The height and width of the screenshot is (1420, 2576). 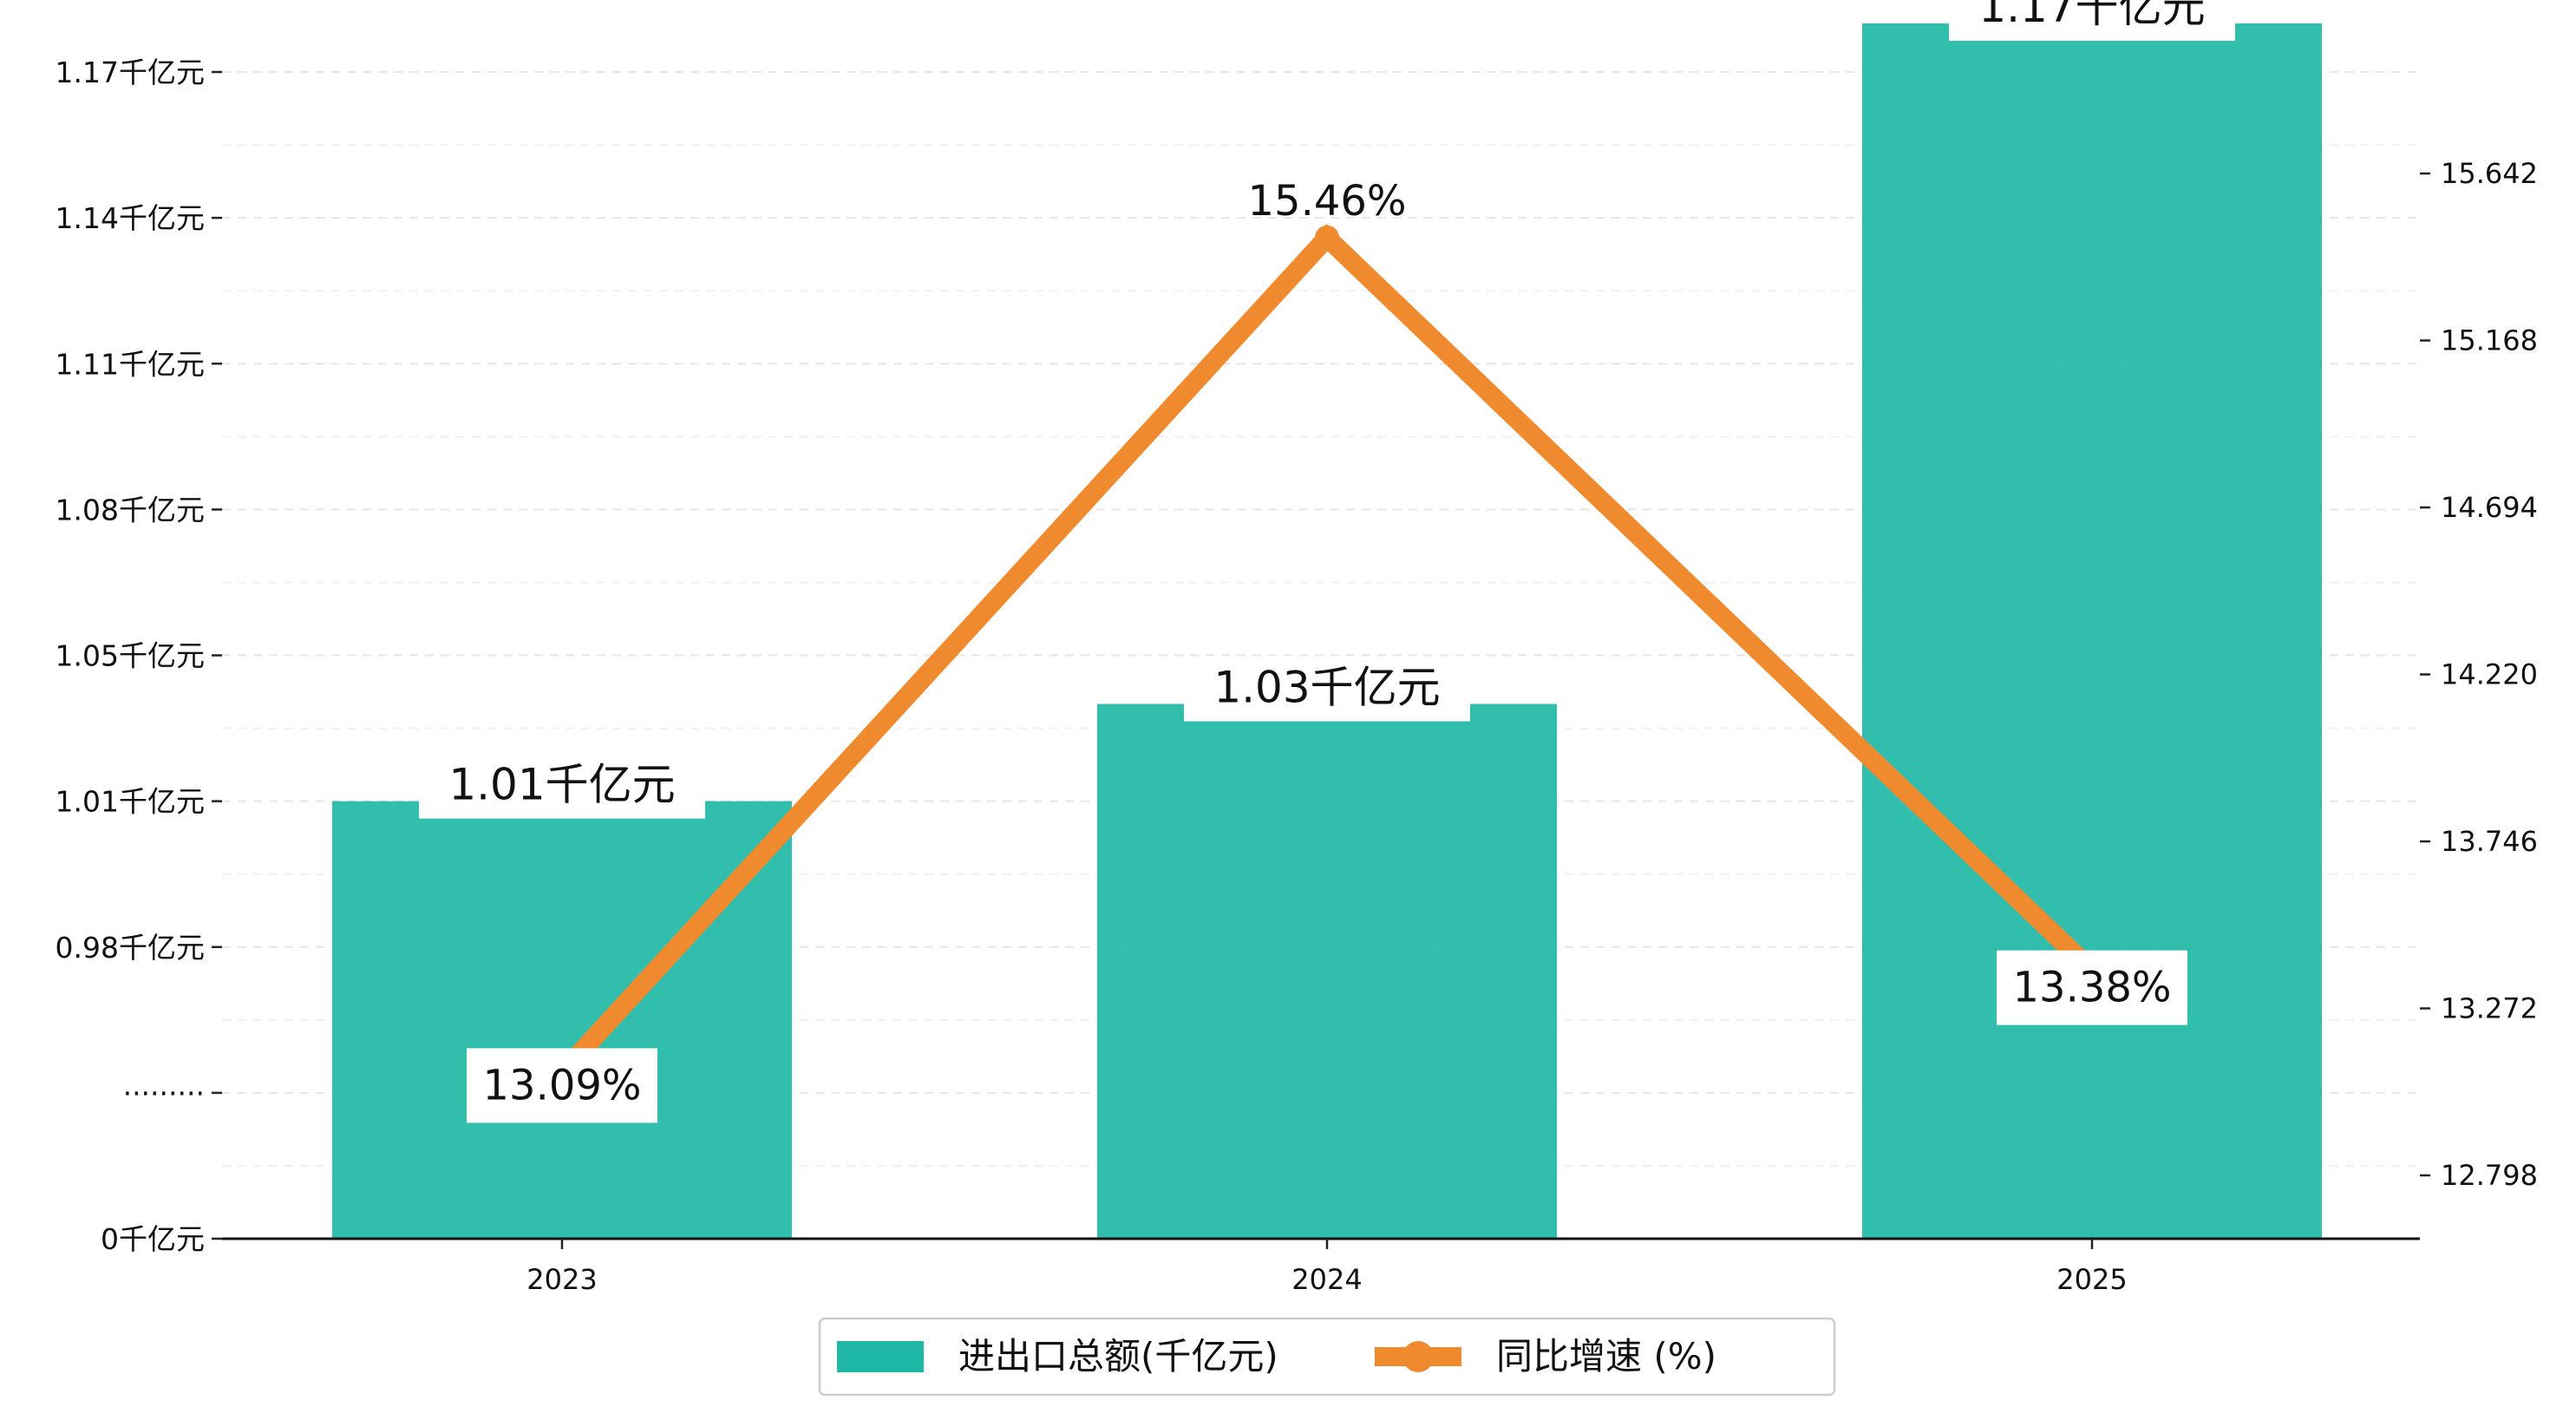 I want to click on right-tick-label: 12.798, so click(x=2489, y=1175).